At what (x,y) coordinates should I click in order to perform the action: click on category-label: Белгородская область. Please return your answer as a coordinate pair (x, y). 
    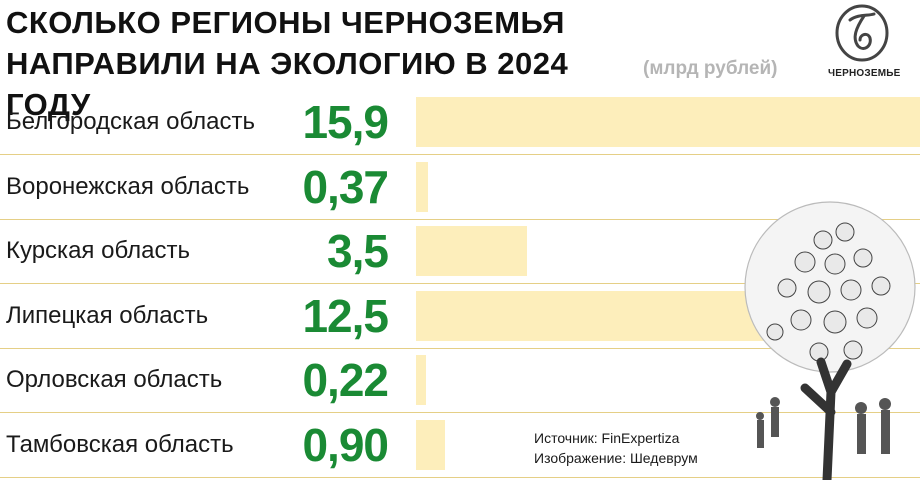
    Looking at the image, I should click on (130, 121).